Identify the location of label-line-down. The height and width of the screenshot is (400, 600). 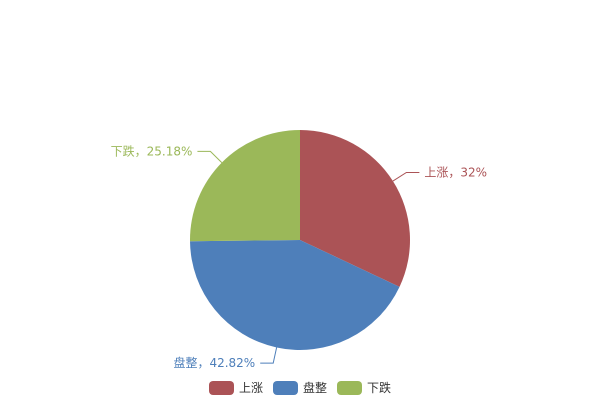
(210, 157).